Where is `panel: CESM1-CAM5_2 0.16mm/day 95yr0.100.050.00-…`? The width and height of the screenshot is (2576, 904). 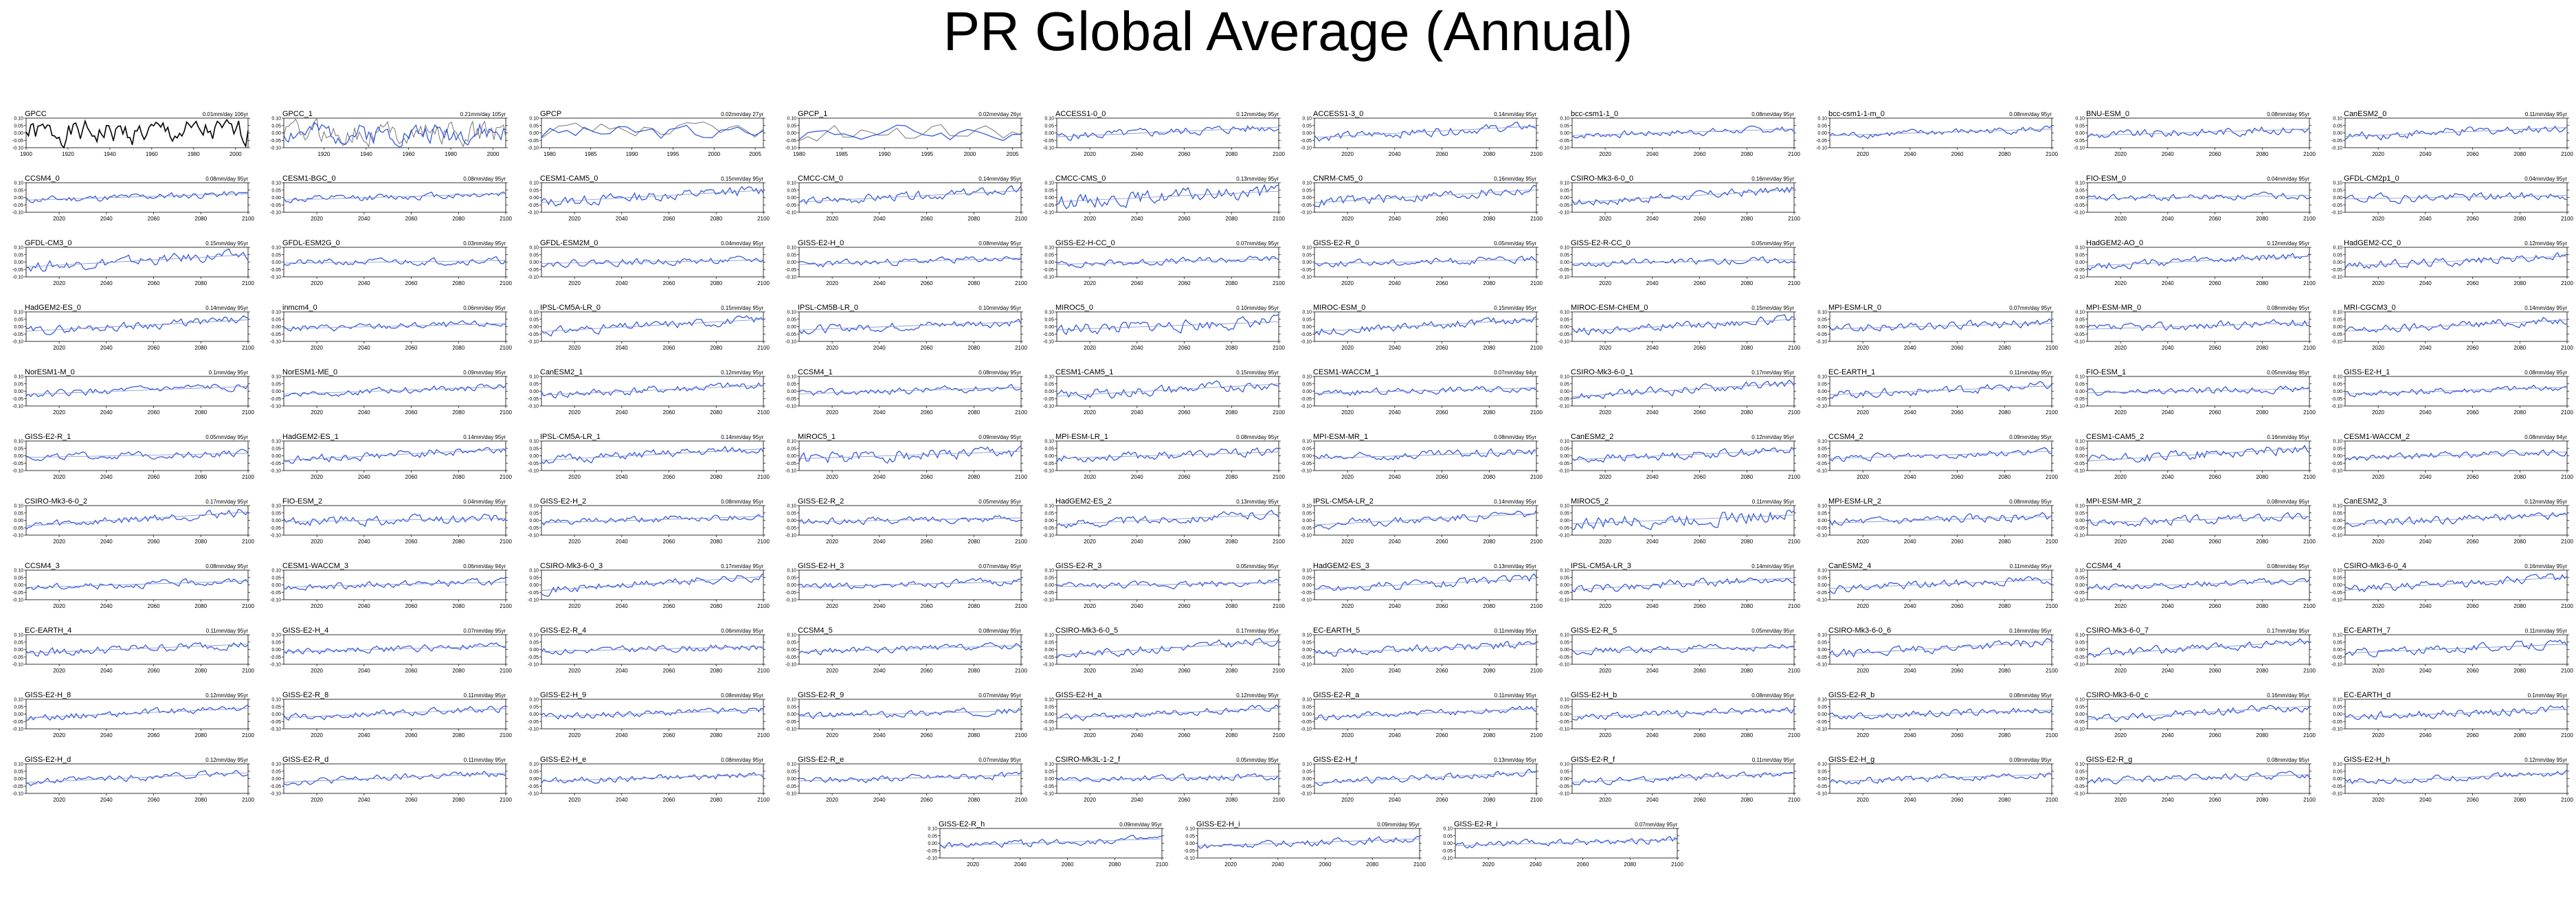 panel: CESM1-CAM5_2 0.16mm/day 95yr0.100.050.00-… is located at coordinates (2195, 456).